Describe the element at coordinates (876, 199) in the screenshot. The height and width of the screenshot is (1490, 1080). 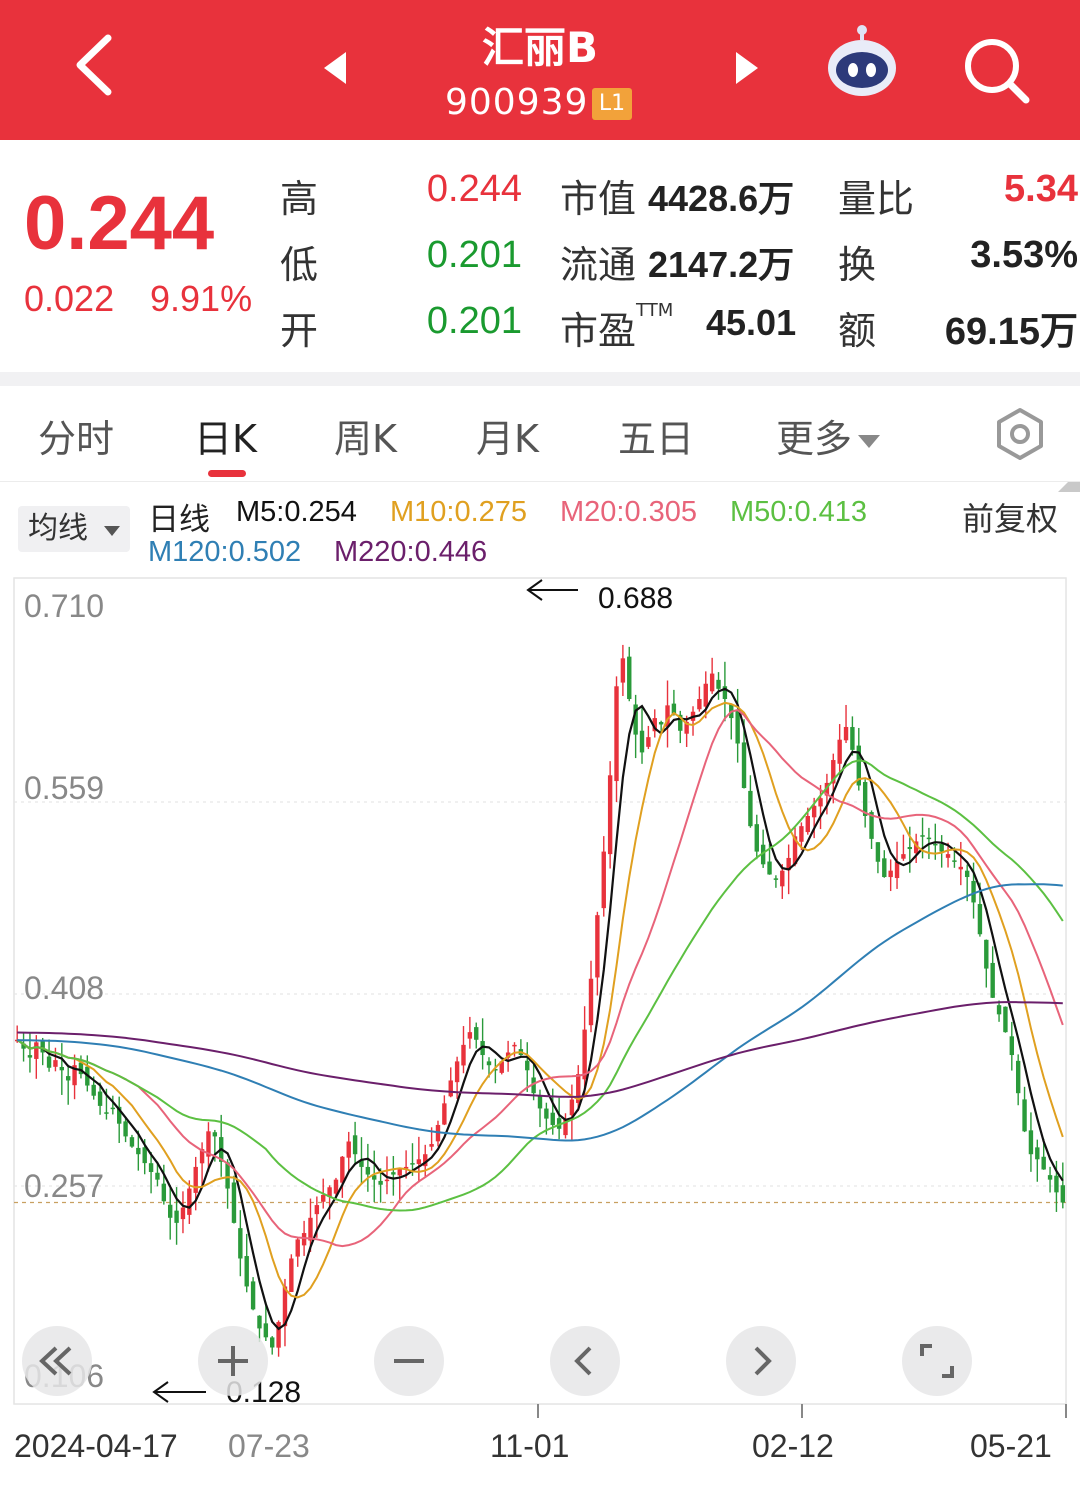
I see `volume-ratio-label: 量比` at that location.